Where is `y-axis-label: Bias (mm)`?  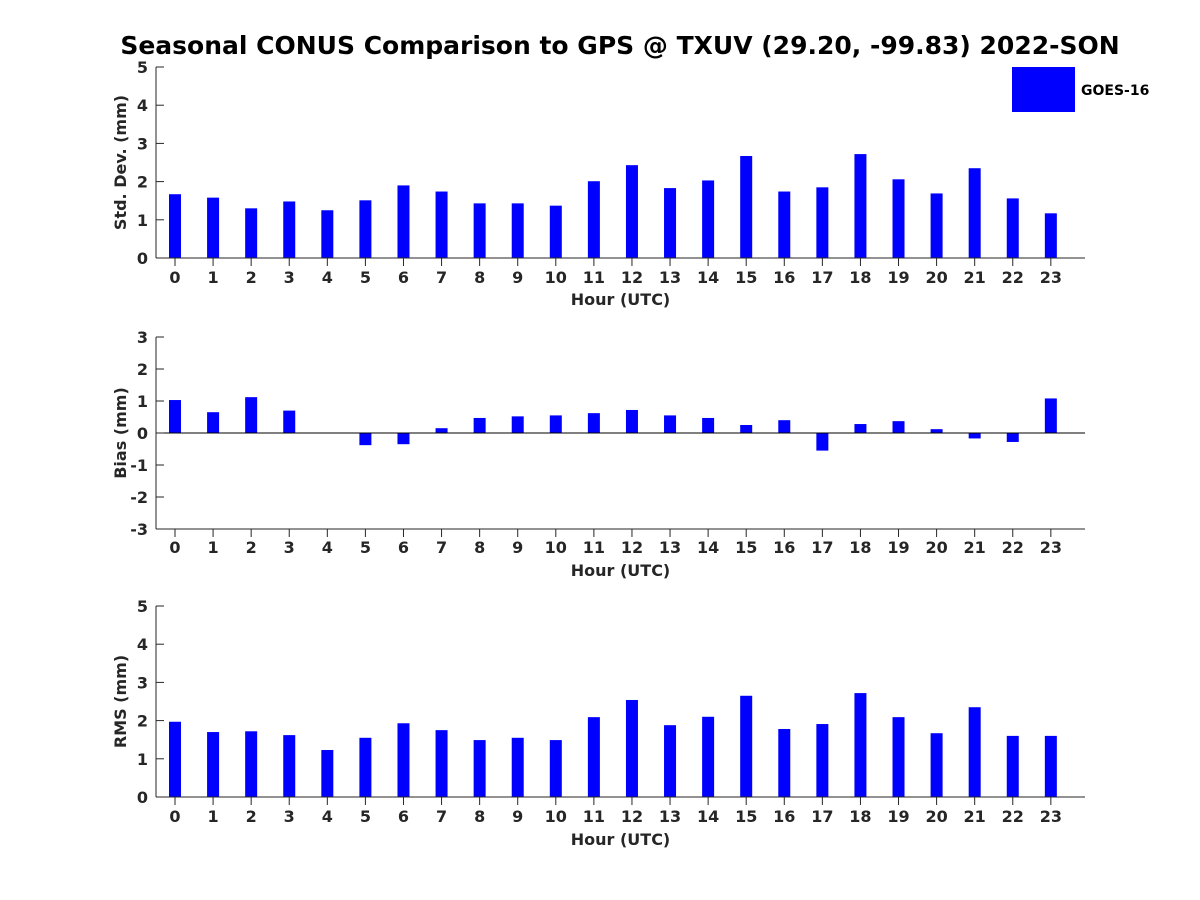
y-axis-label: Bias (mm) is located at coordinates (120, 433).